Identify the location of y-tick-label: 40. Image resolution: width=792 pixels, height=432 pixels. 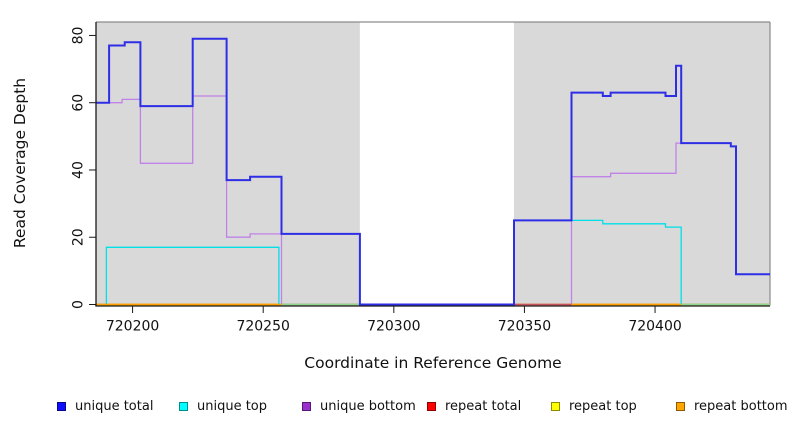
(79, 170).